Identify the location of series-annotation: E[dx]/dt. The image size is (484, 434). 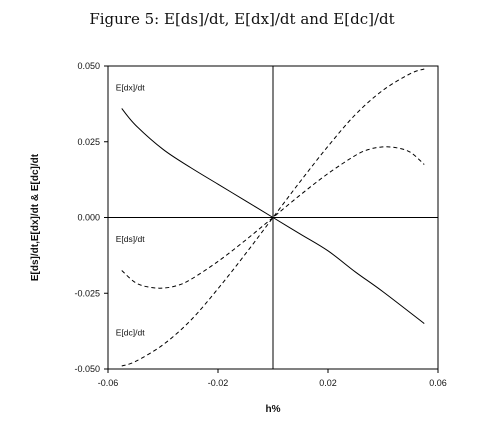
(130, 87).